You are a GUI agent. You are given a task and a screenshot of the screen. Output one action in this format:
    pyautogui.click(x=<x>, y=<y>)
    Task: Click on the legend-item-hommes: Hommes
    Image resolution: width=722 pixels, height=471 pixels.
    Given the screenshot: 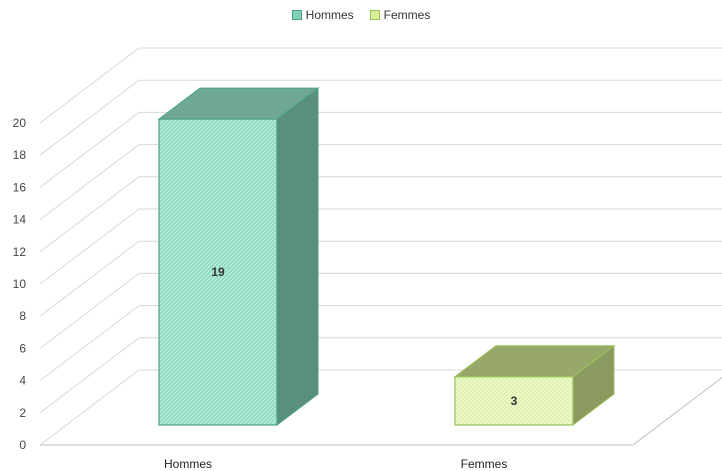 What is the action you would take?
    pyautogui.click(x=322, y=15)
    